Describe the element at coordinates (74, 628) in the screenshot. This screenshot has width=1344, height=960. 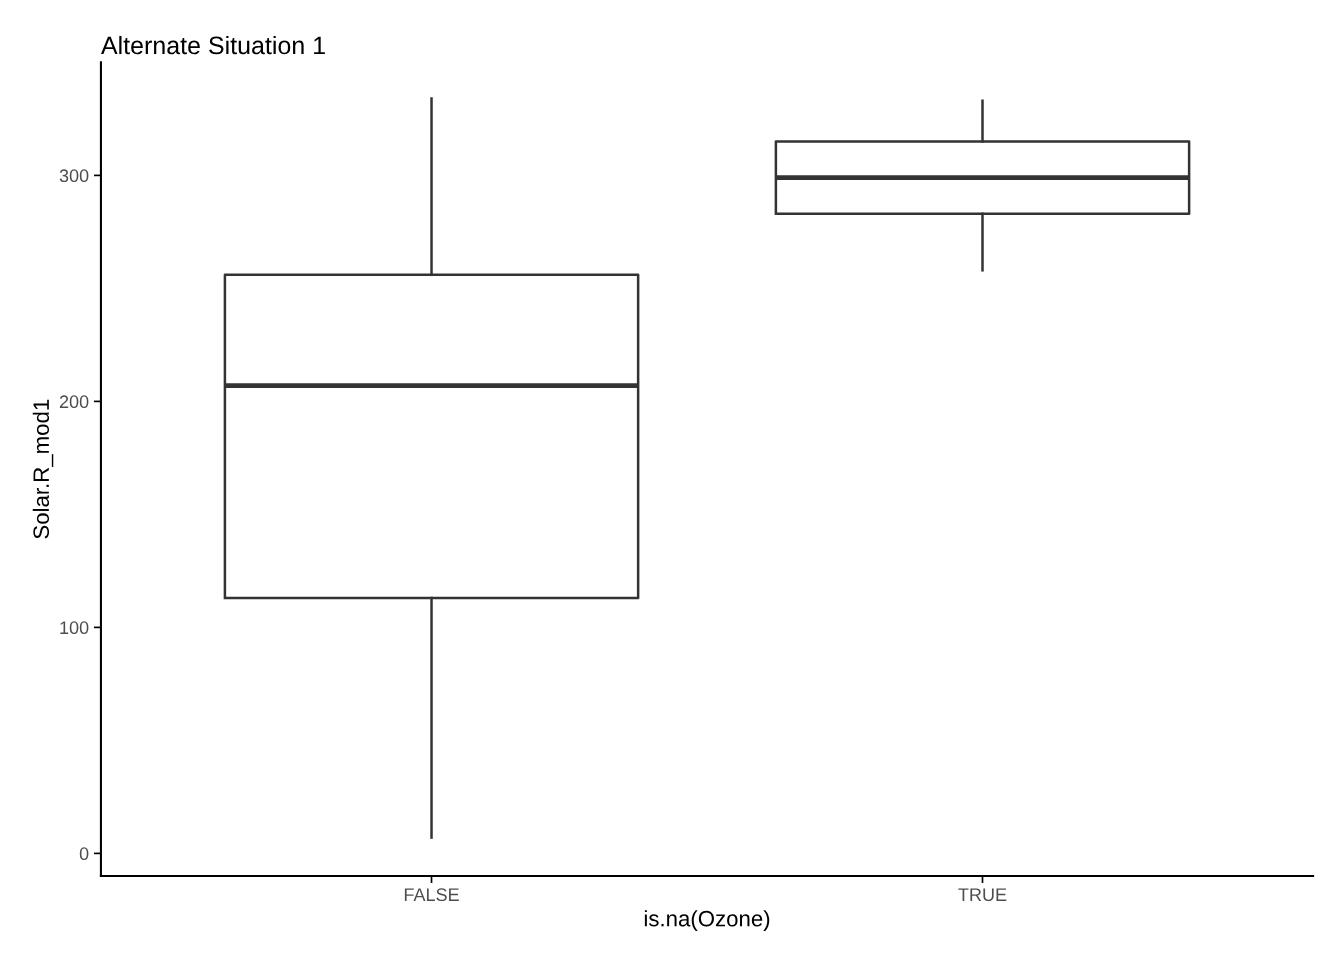
I see `y-tick-label: 100` at that location.